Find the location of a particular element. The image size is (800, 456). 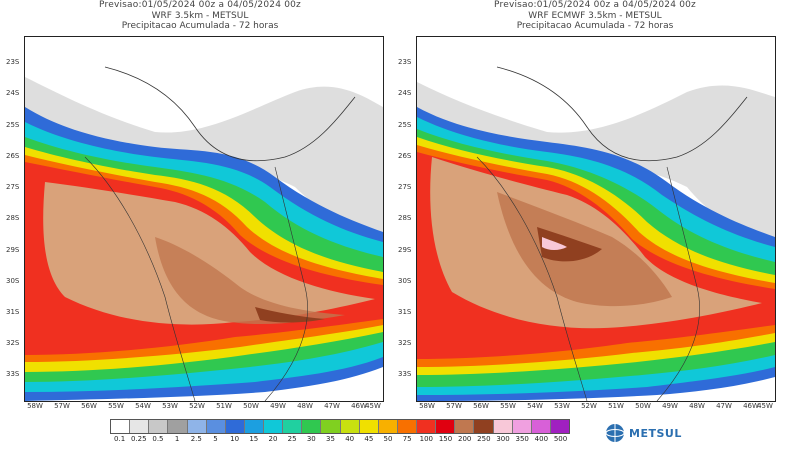

lon-label: 45W is located at coordinates (765, 406).